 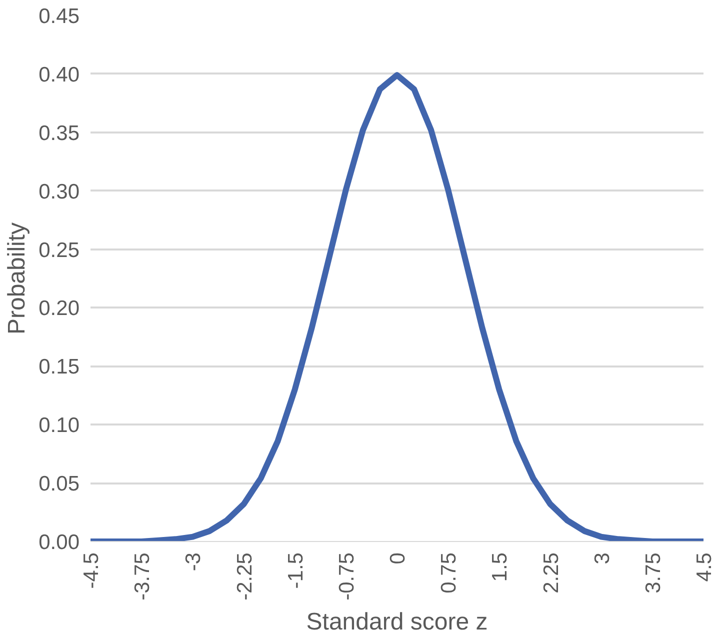 What do you see at coordinates (296, 570) in the screenshot?
I see `x-tick-label: -1.5` at bounding box center [296, 570].